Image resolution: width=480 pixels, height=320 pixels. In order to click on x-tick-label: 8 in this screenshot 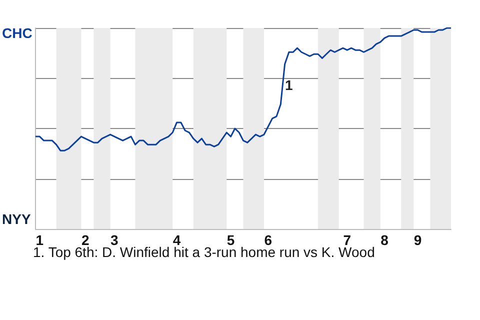, I will do `click(384, 240)`.